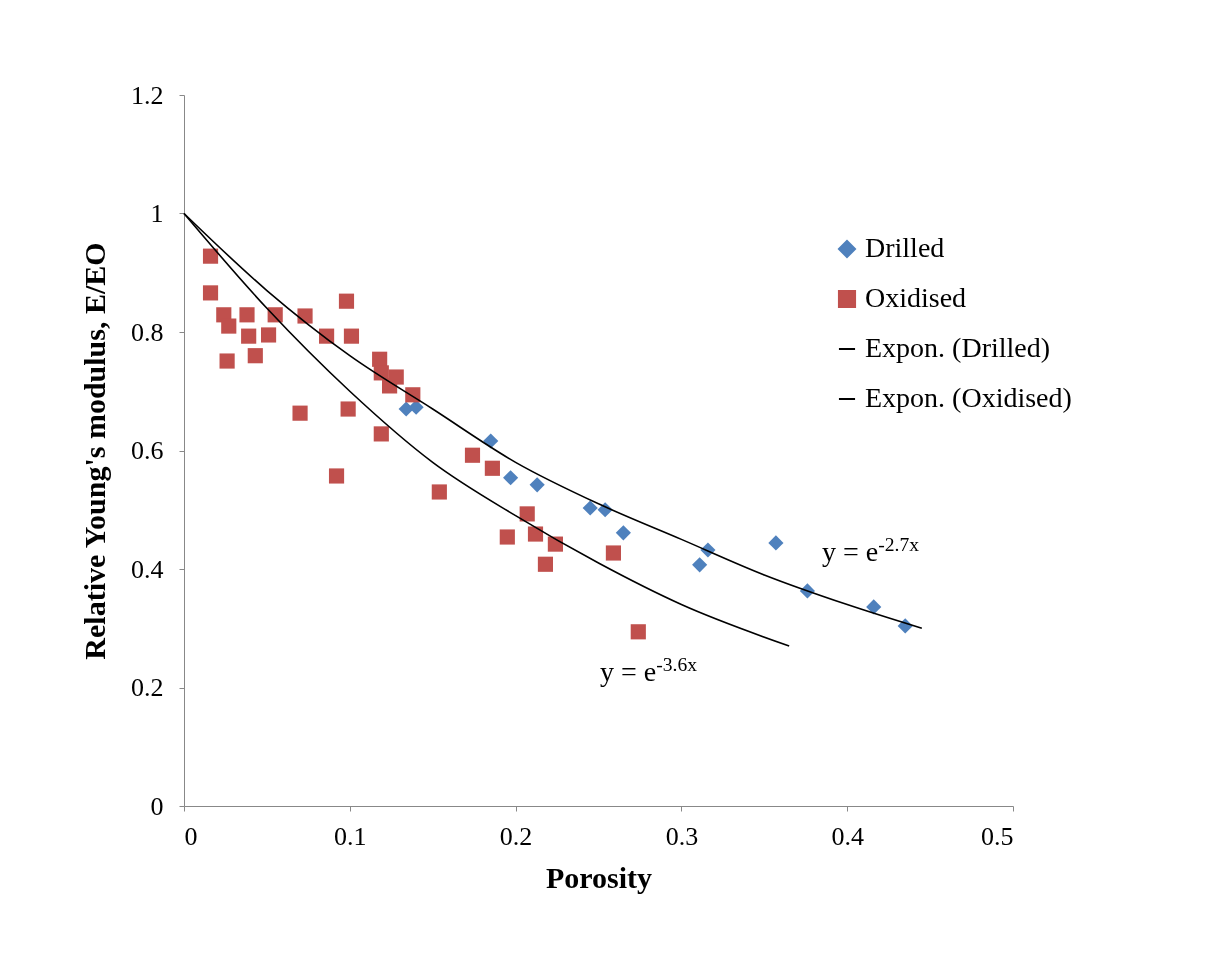 The height and width of the screenshot is (965, 1209). What do you see at coordinates (847, 836) in the screenshot?
I see `x-tick-label: 0.4` at bounding box center [847, 836].